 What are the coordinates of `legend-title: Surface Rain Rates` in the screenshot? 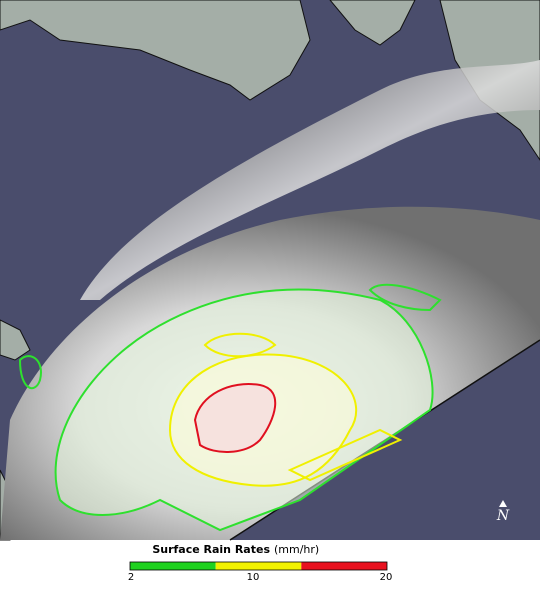 It's located at (211, 549).